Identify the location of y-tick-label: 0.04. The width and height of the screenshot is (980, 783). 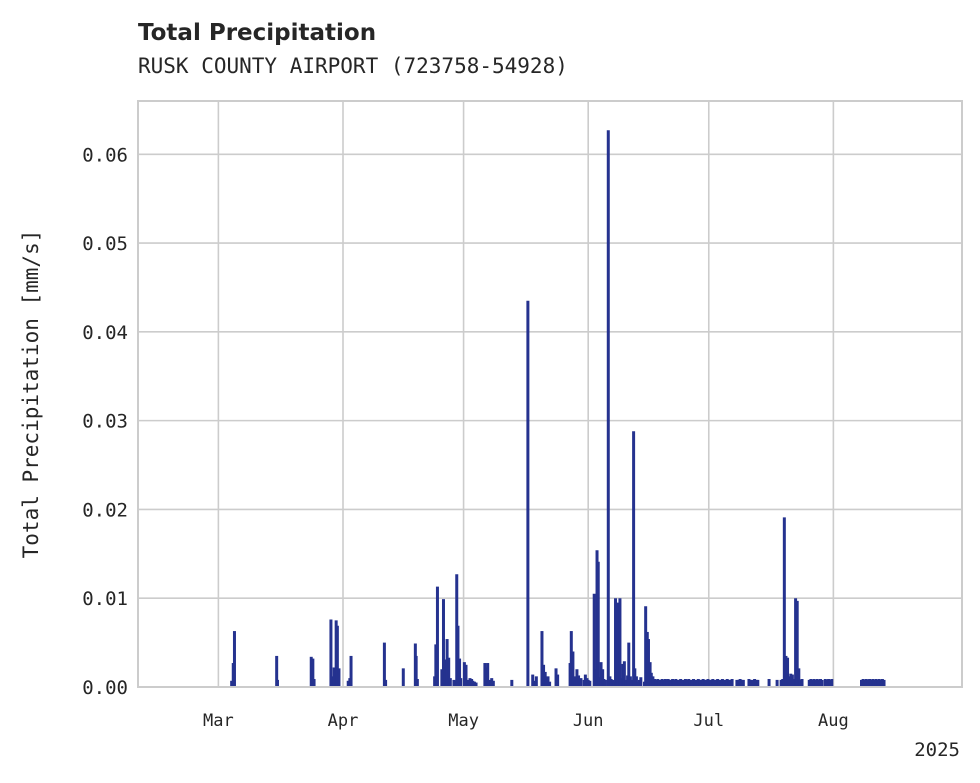
(105, 333).